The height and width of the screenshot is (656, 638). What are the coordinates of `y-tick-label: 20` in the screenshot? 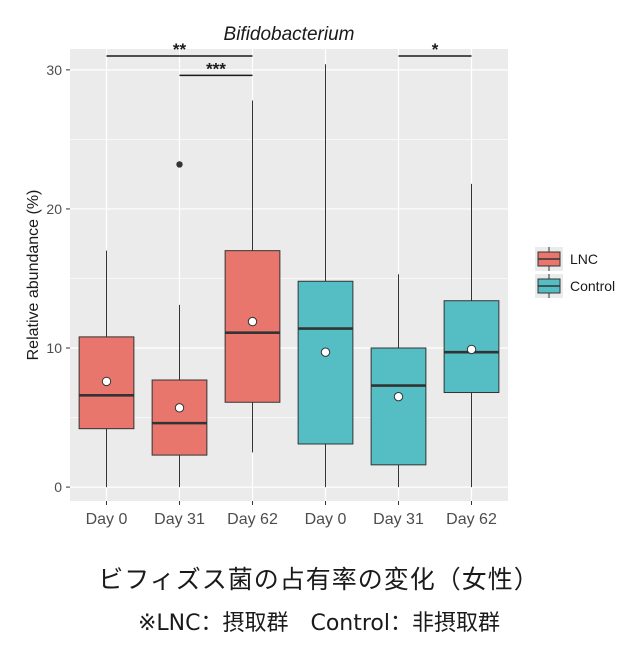 It's located at (54, 209).